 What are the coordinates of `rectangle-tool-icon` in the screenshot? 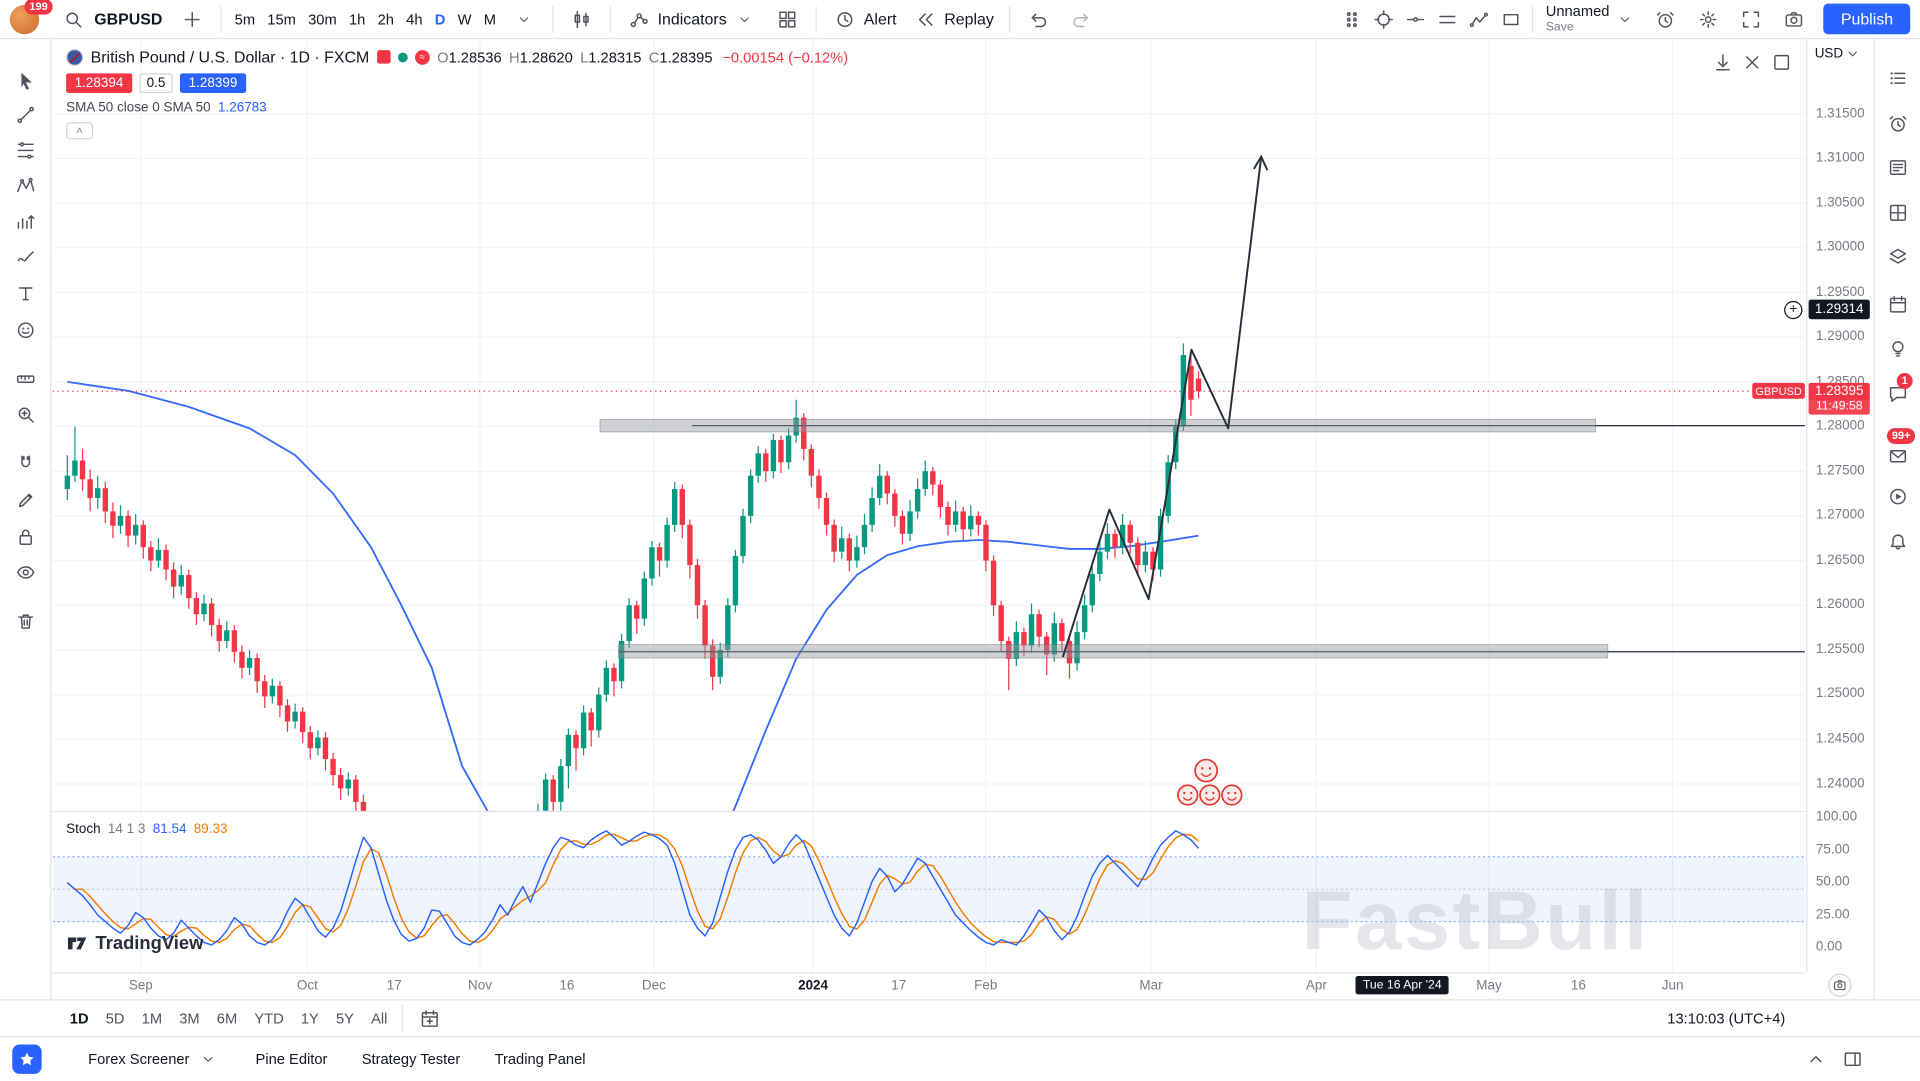 It's located at (1511, 19).